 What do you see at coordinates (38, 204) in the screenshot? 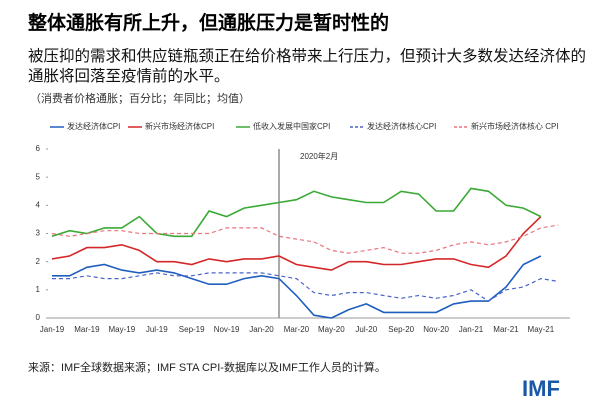
I see `y-tick-label: 4` at bounding box center [38, 204].